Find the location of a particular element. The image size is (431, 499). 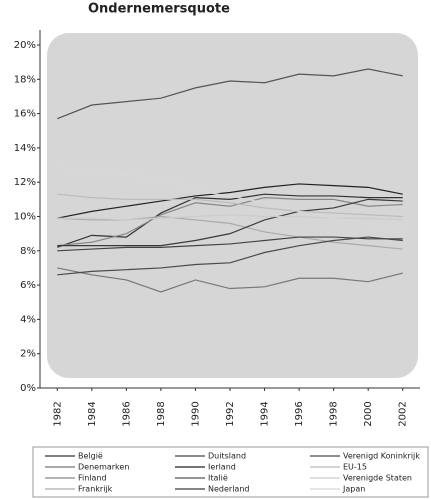

x-tick-label: 2000 is located at coordinates (368, 413).